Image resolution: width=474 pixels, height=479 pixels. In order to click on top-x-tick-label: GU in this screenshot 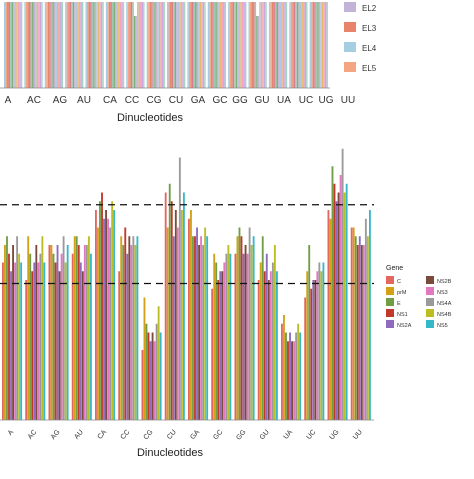, I will do `click(262, 100)`.